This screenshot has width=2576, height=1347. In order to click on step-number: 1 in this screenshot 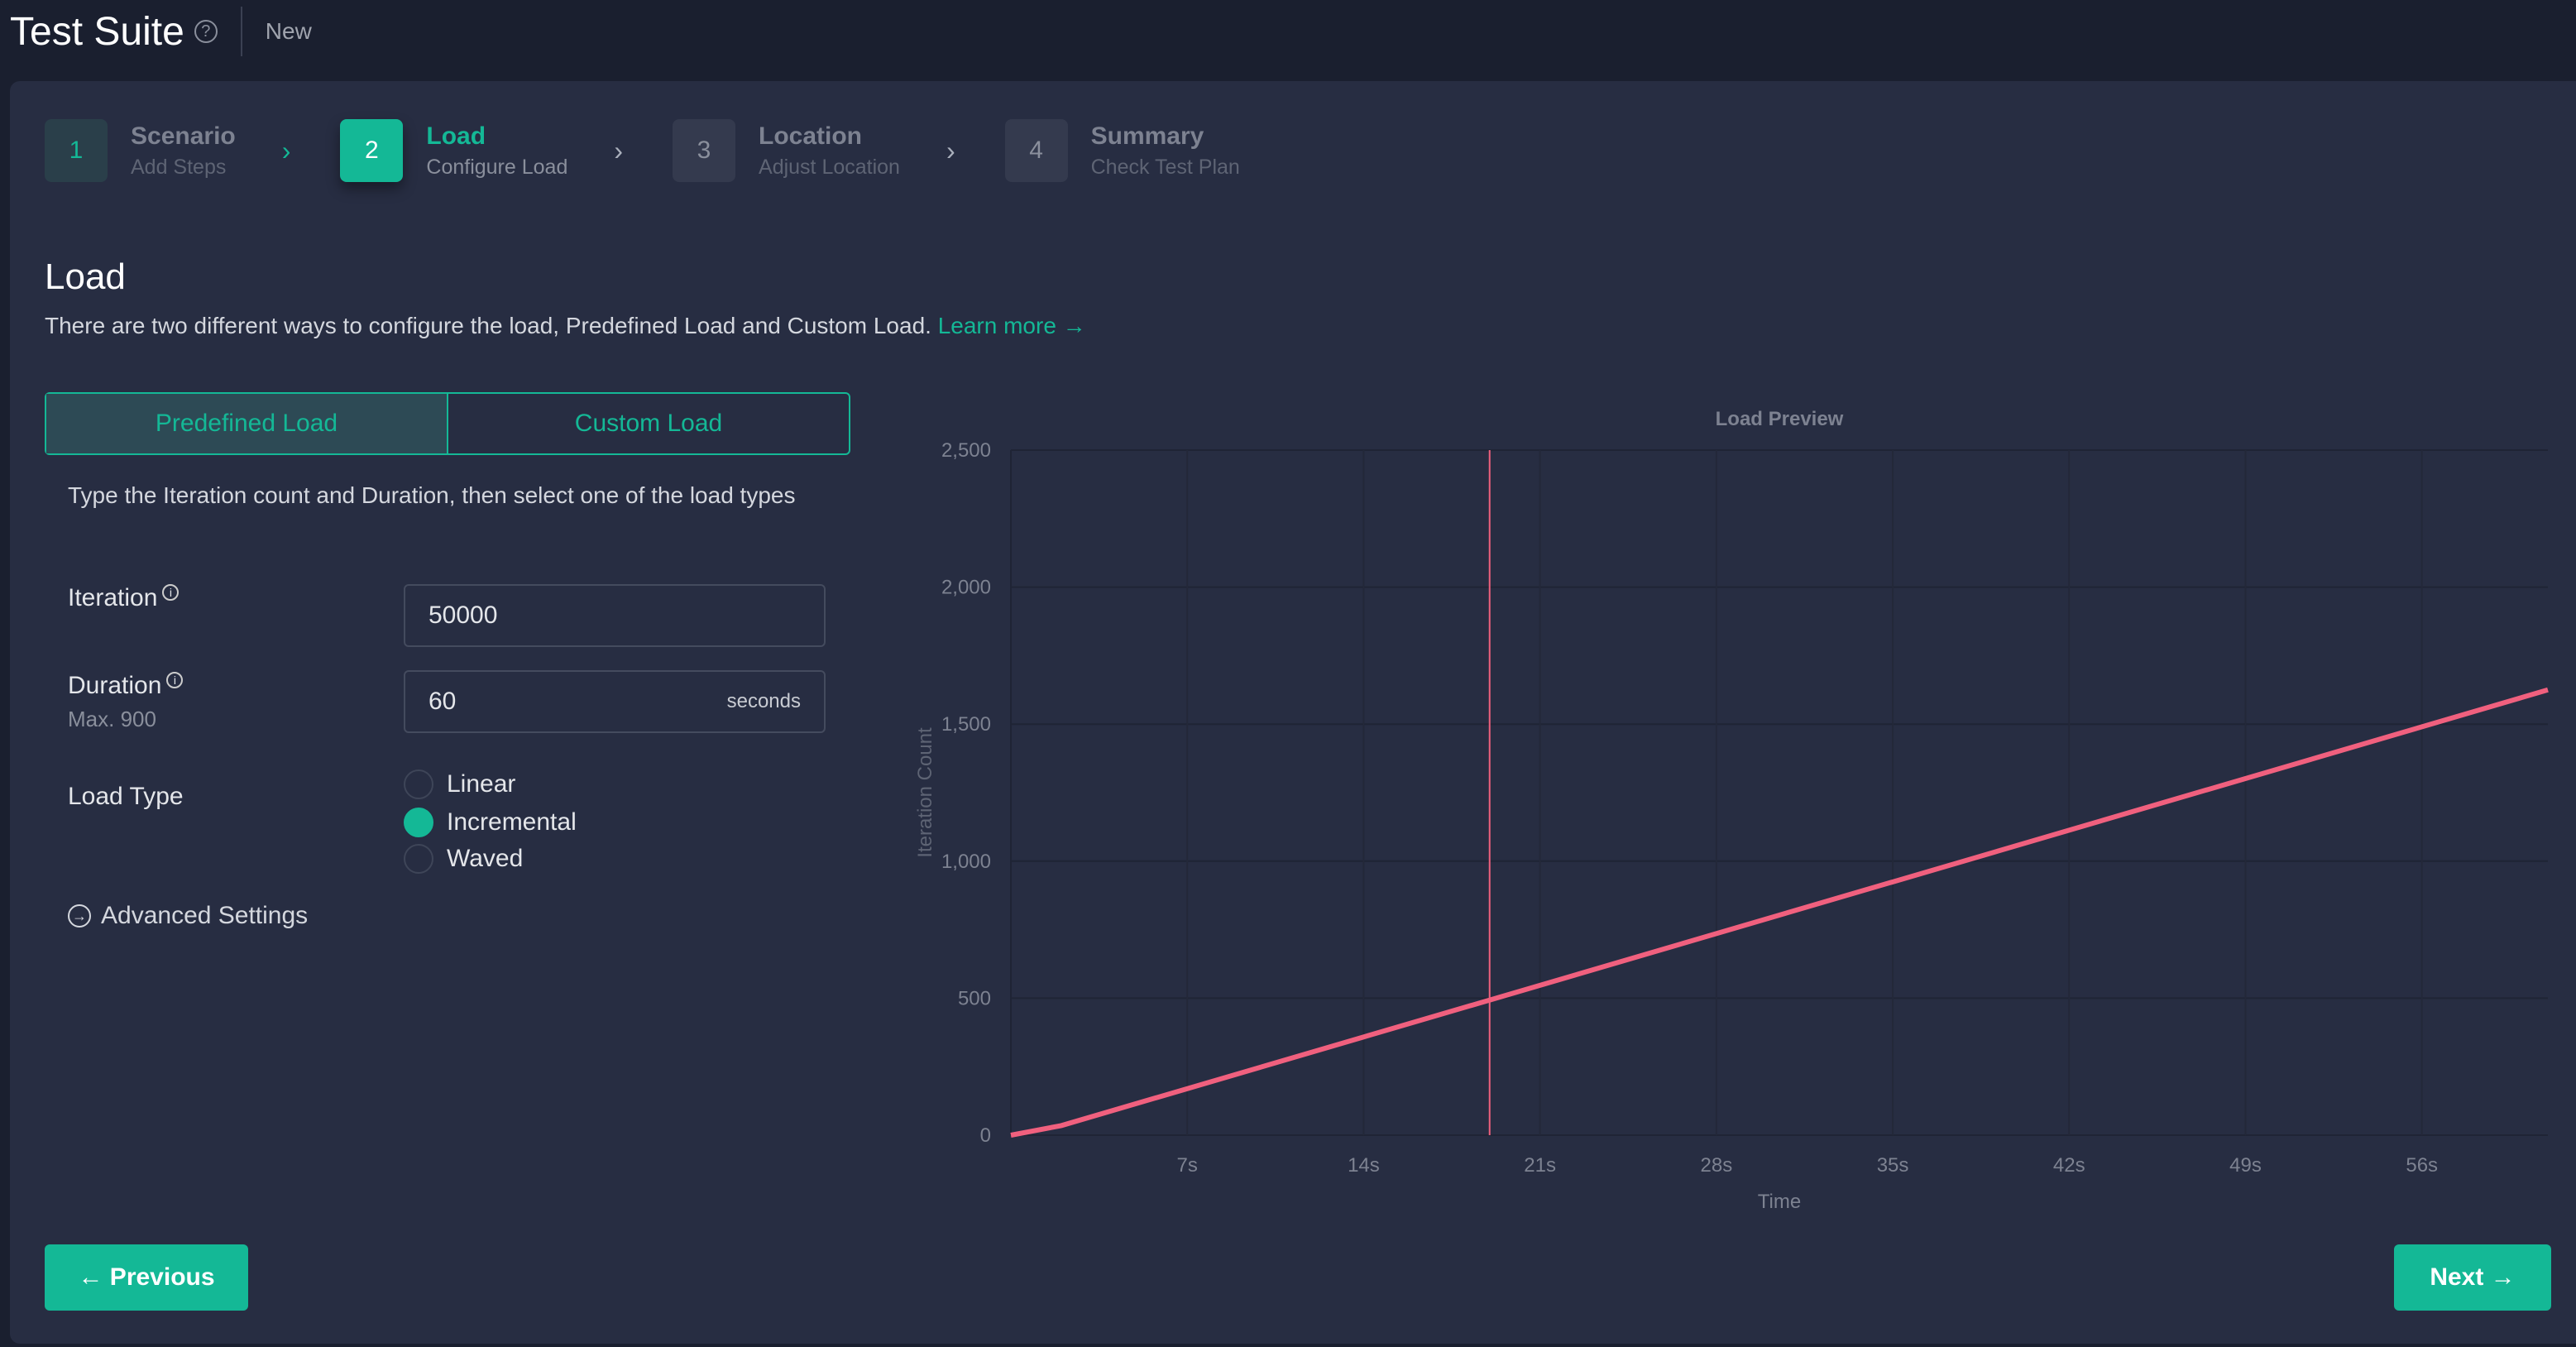, I will do `click(76, 150)`.